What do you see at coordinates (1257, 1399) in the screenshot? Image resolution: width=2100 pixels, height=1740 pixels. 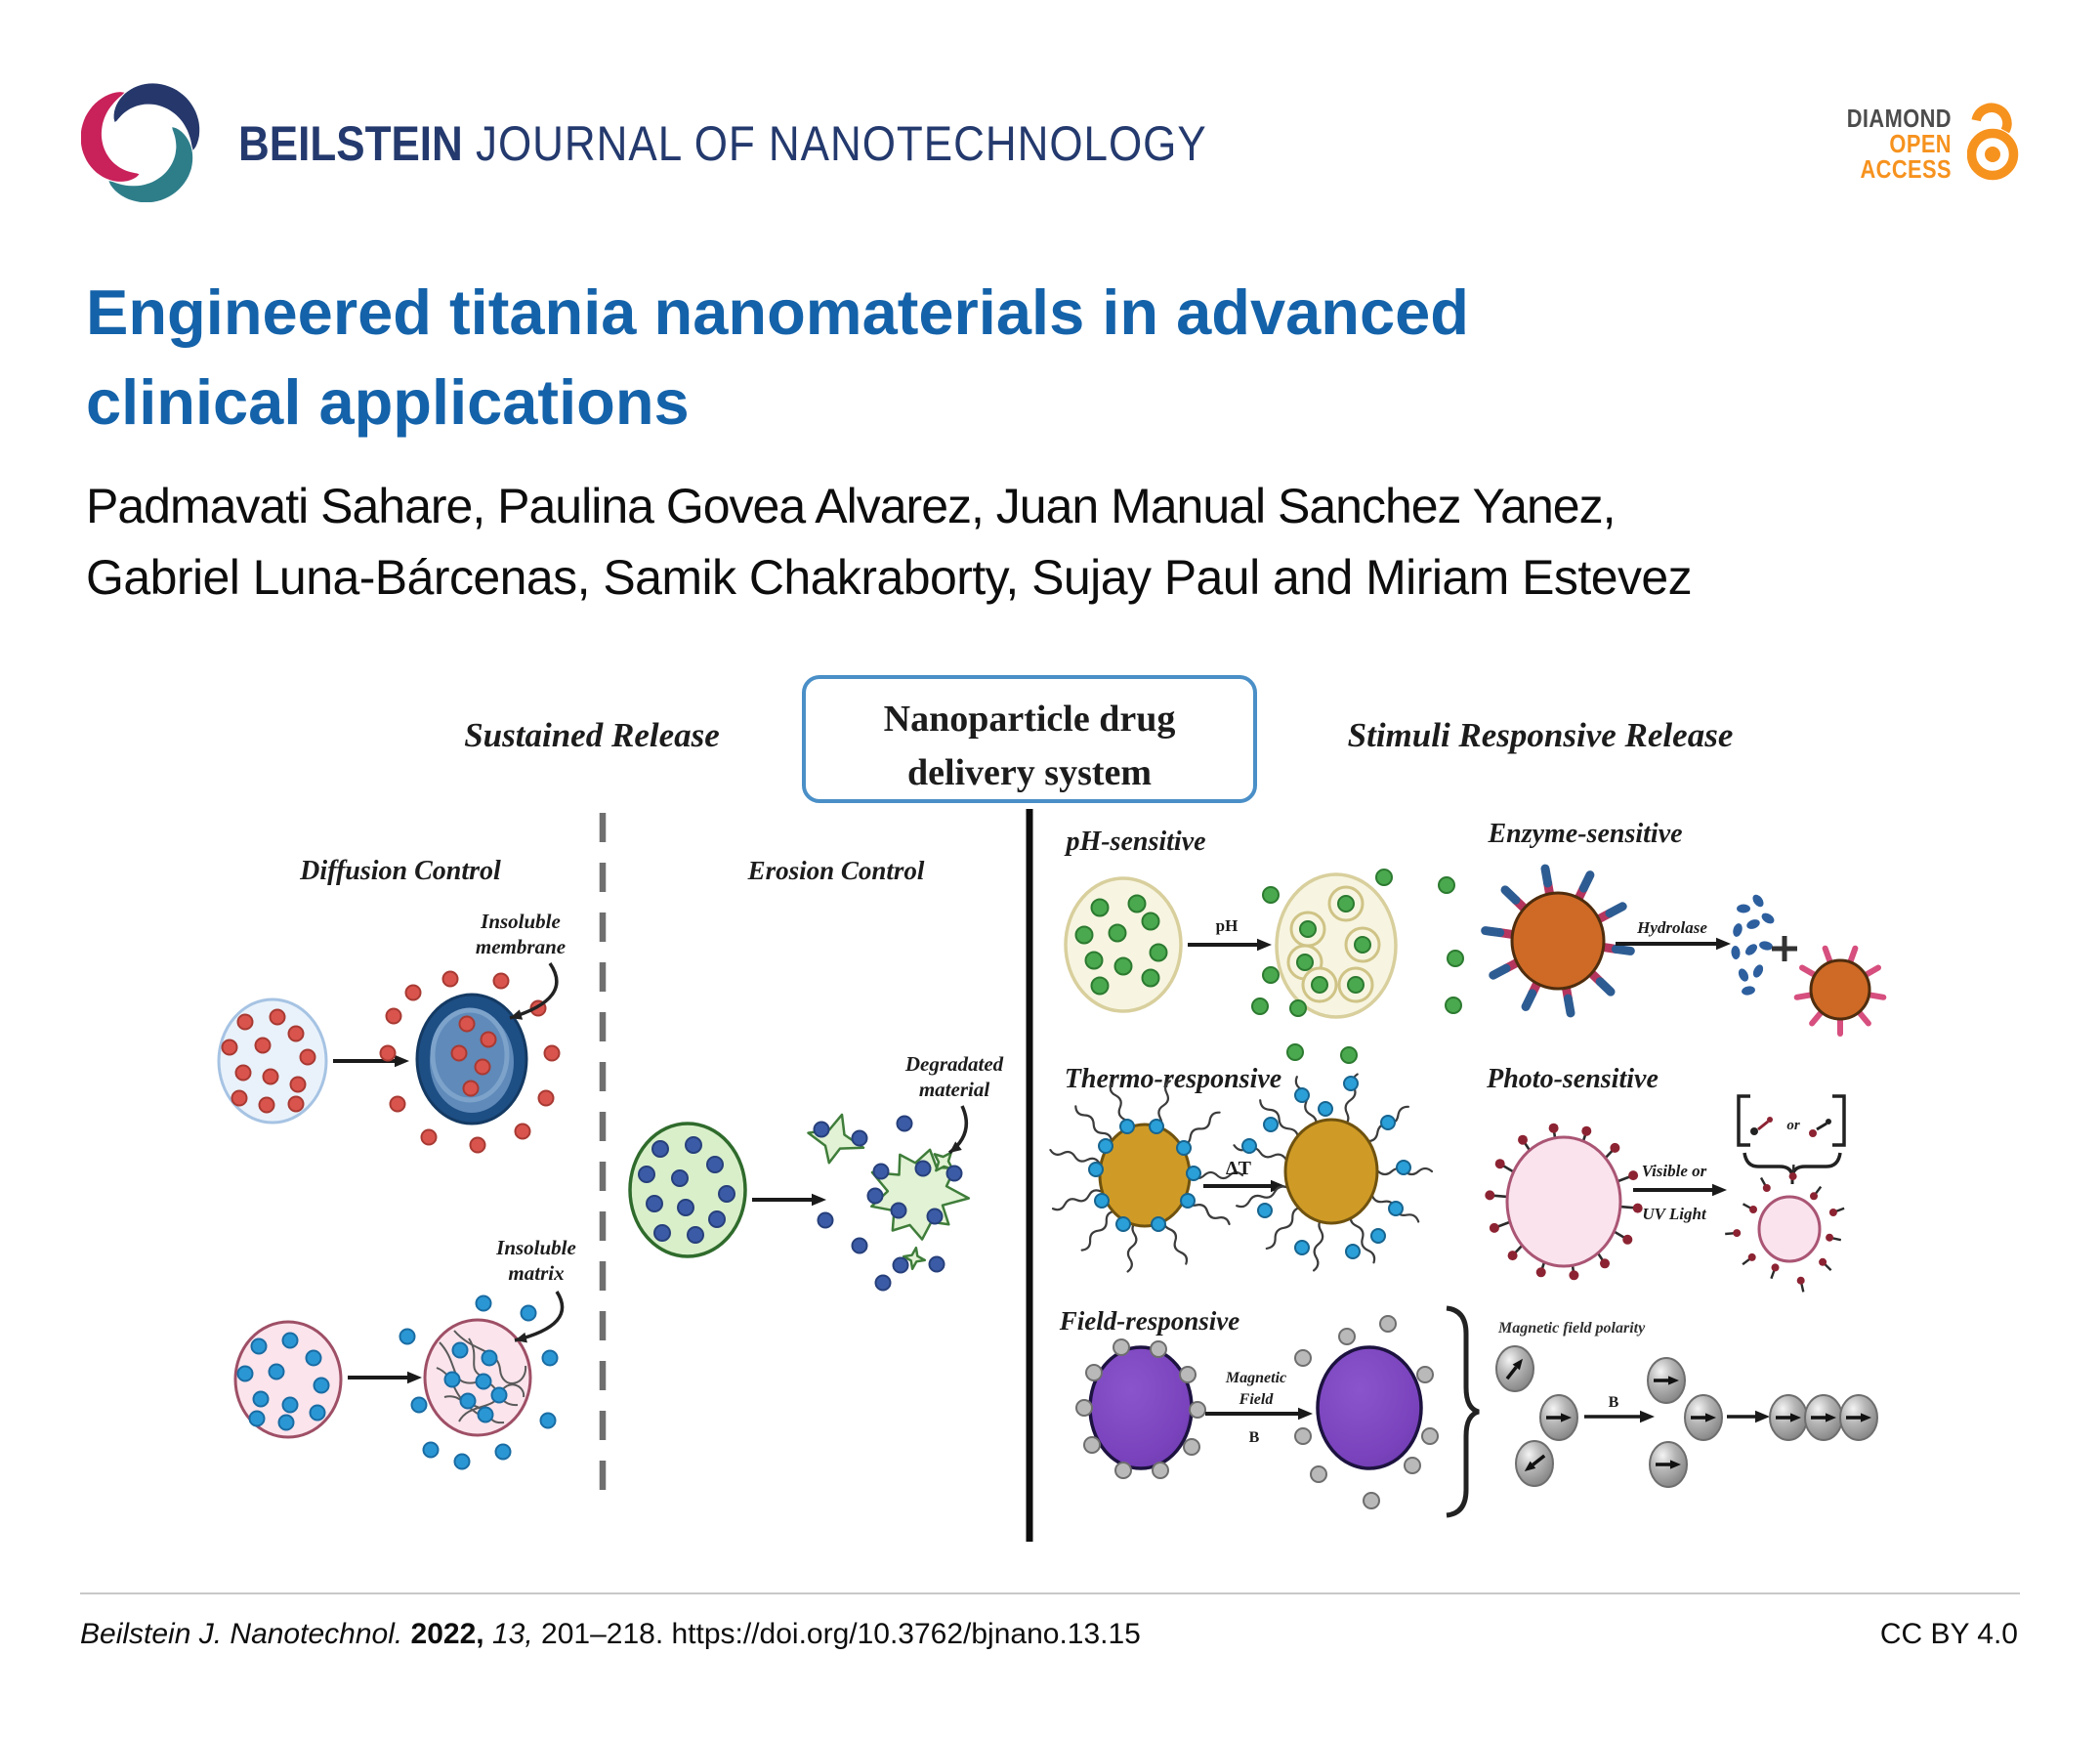 I see `svg-text: Field` at bounding box center [1257, 1399].